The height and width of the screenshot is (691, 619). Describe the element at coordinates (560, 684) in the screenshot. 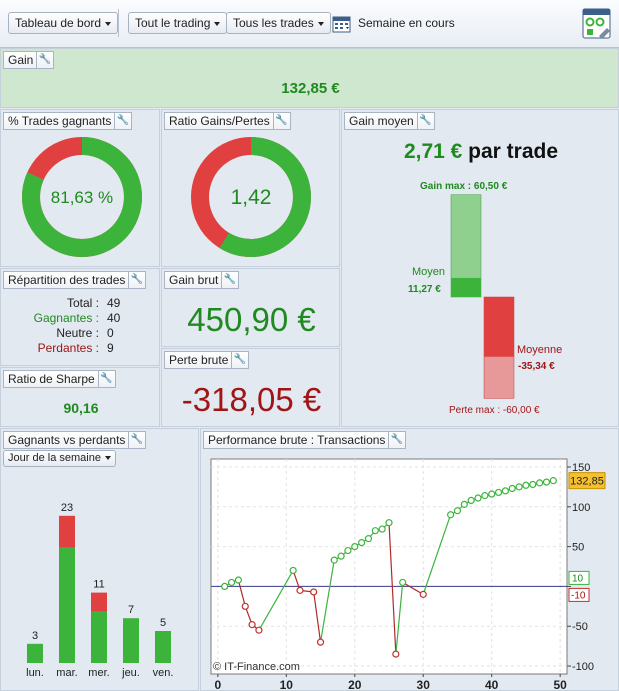

I see `x-tick-label: 50` at that location.